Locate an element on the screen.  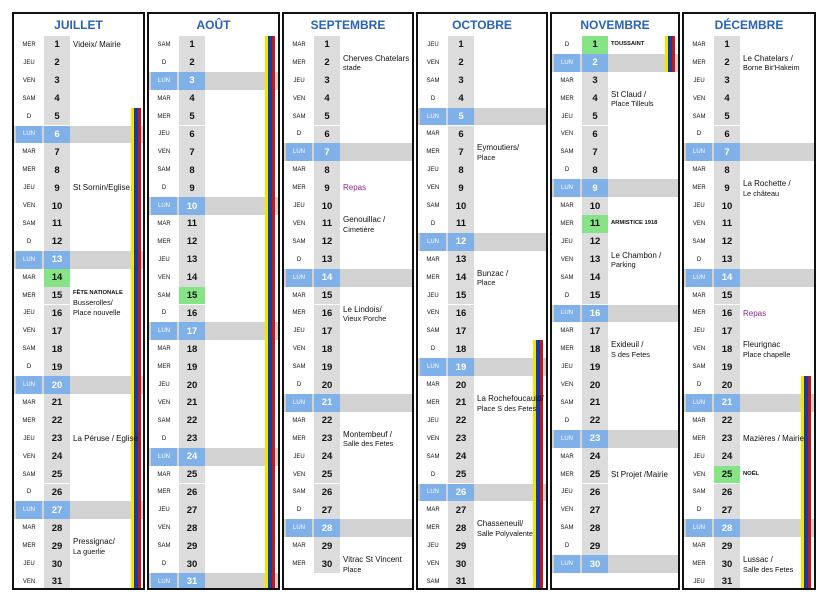
day-row: SAM 26 is located at coordinates (348, 492).